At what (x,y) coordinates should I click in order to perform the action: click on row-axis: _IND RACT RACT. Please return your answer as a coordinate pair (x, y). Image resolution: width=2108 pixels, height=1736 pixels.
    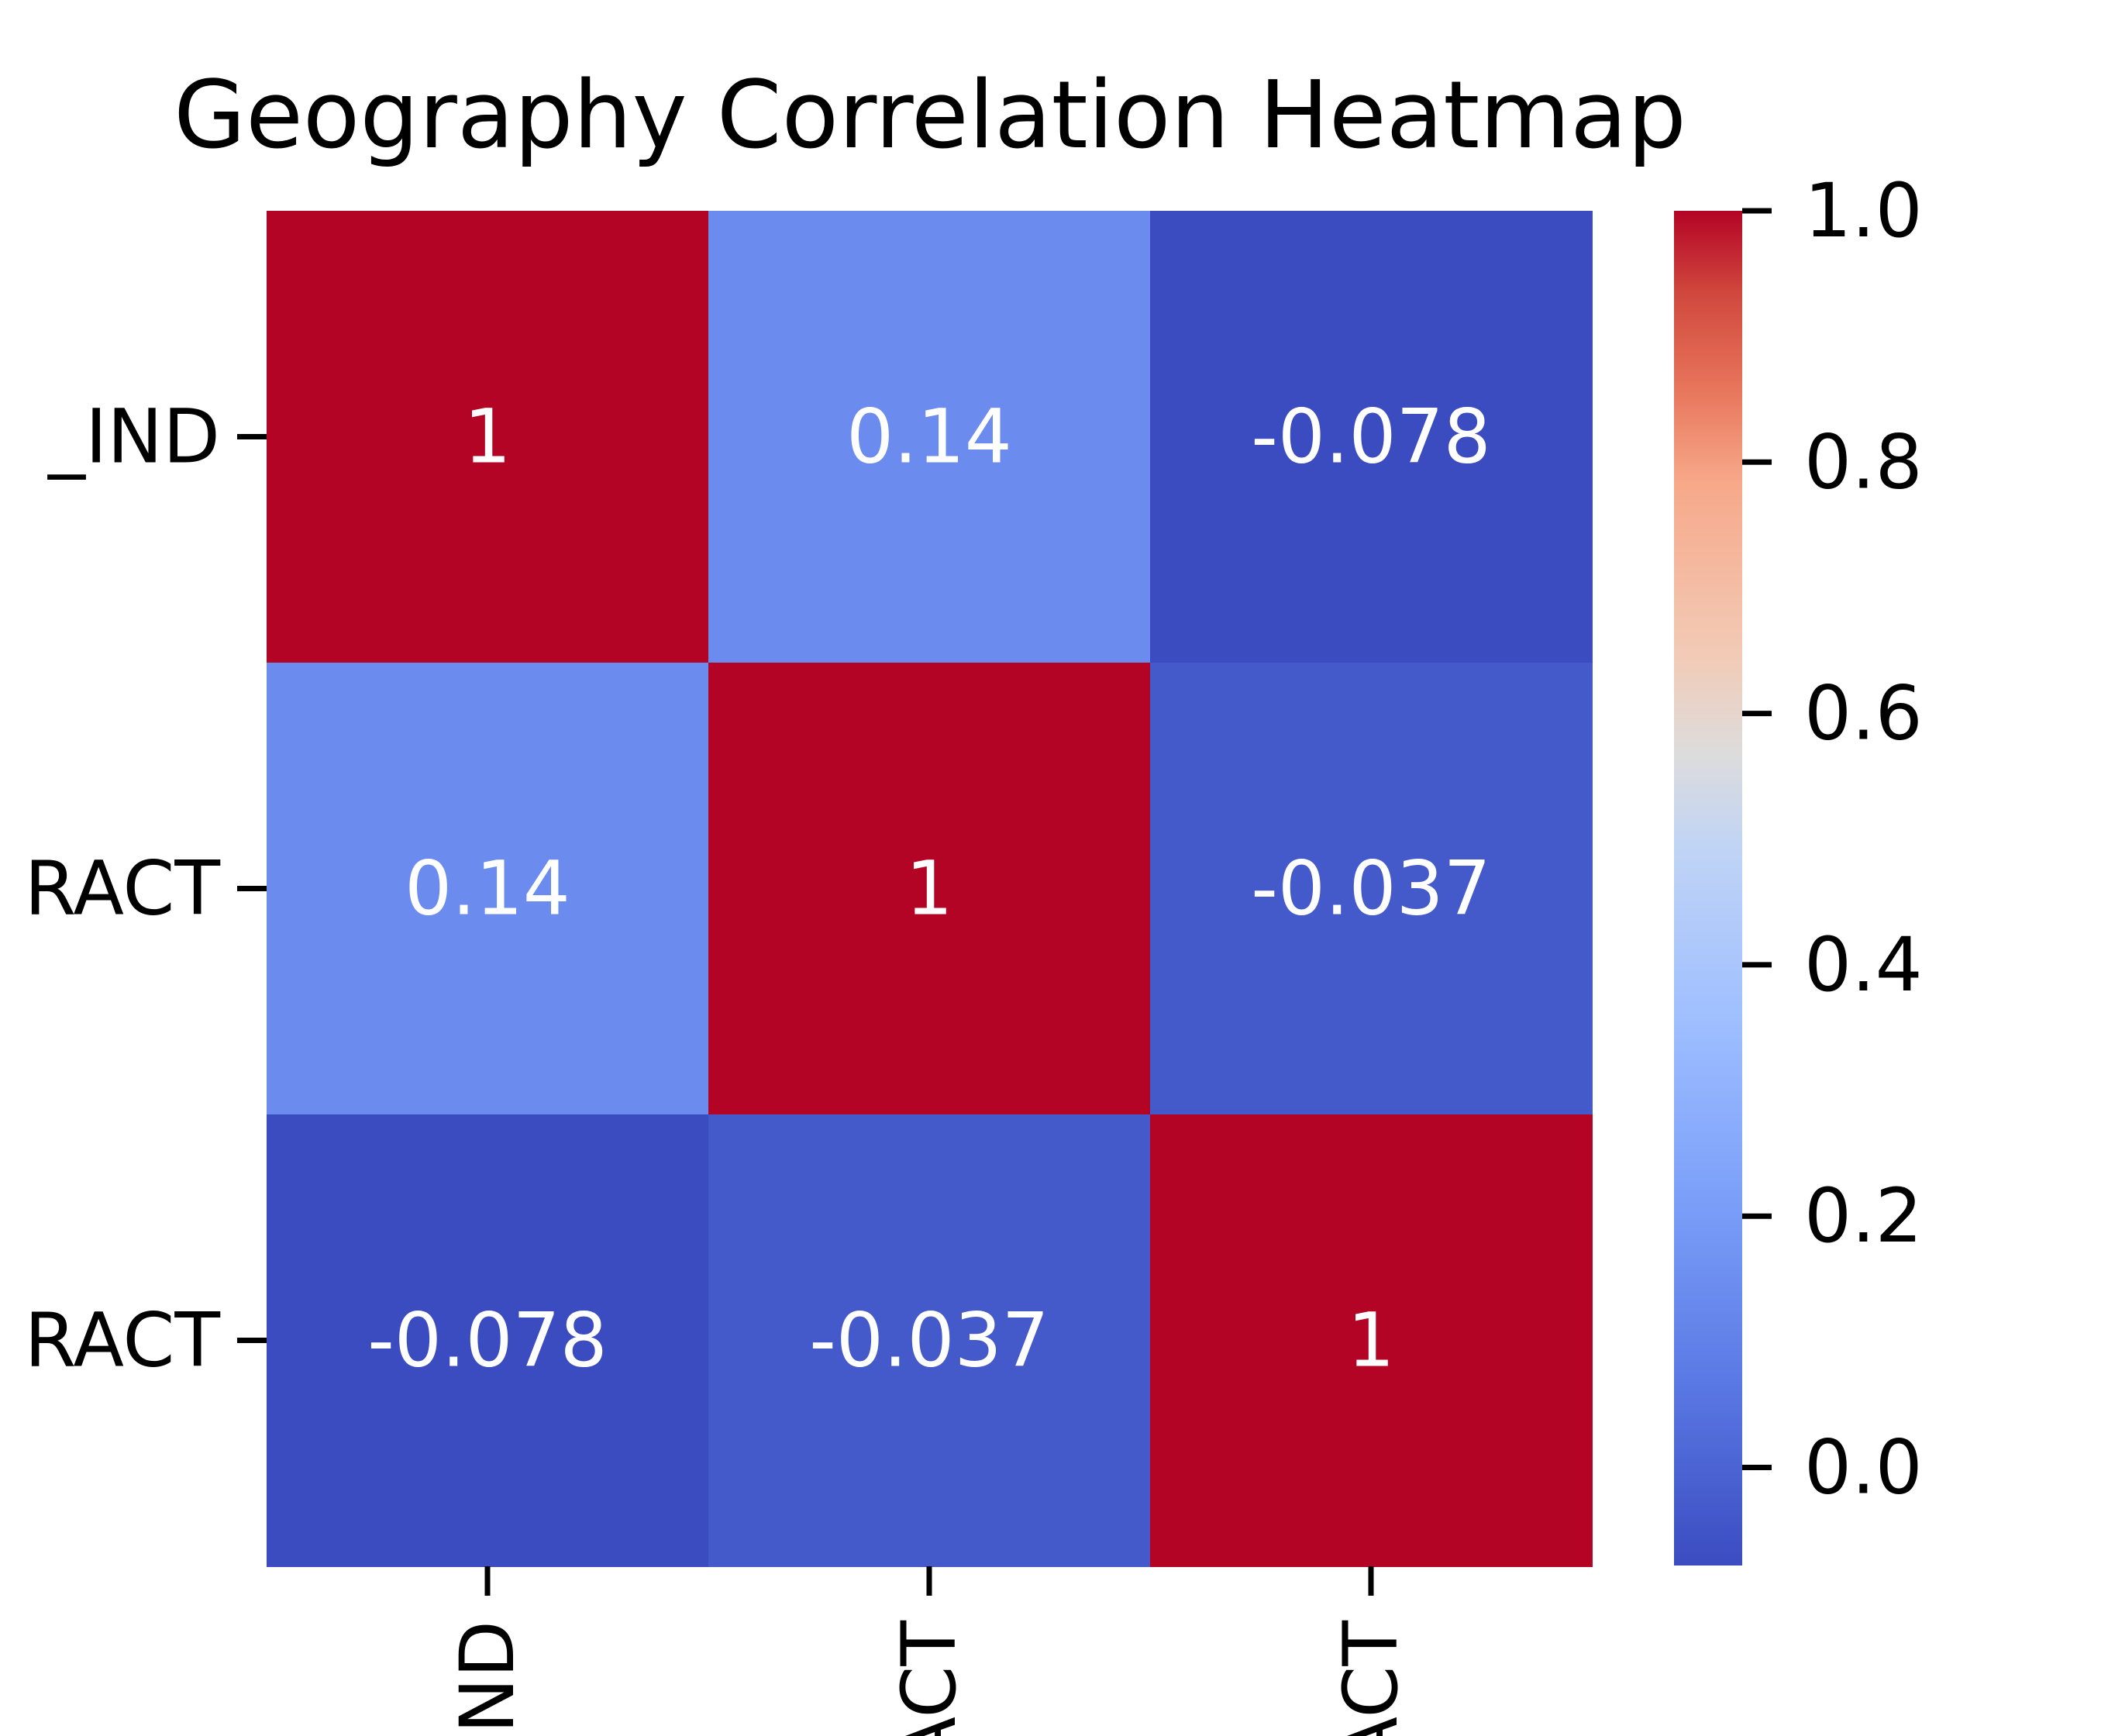
    Looking at the image, I should click on (146, 889).